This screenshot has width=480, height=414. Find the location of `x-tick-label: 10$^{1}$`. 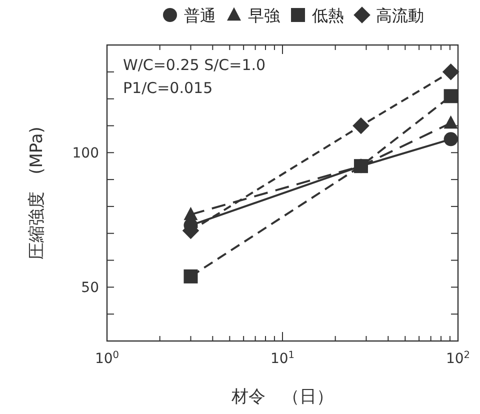

x-tick-label: 10$^{1}$ is located at coordinates (282, 358).